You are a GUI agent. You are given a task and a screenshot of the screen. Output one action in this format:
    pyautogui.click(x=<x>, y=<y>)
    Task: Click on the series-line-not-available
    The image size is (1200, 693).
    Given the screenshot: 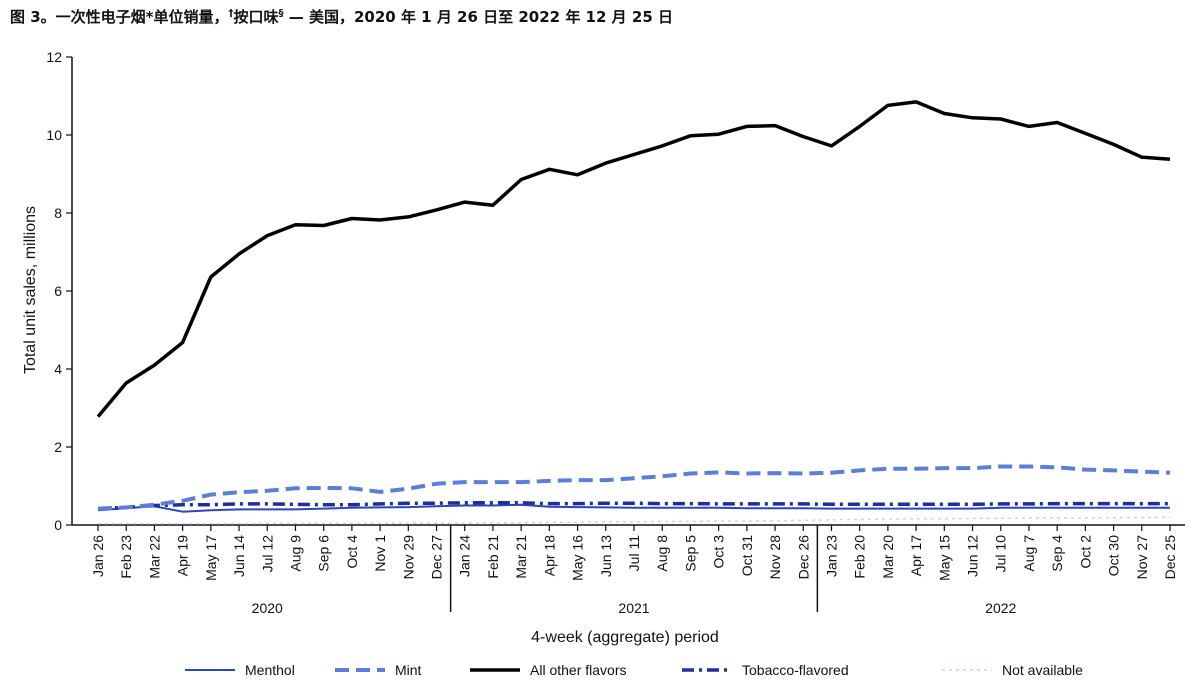 What is the action you would take?
    pyautogui.click(x=634, y=520)
    